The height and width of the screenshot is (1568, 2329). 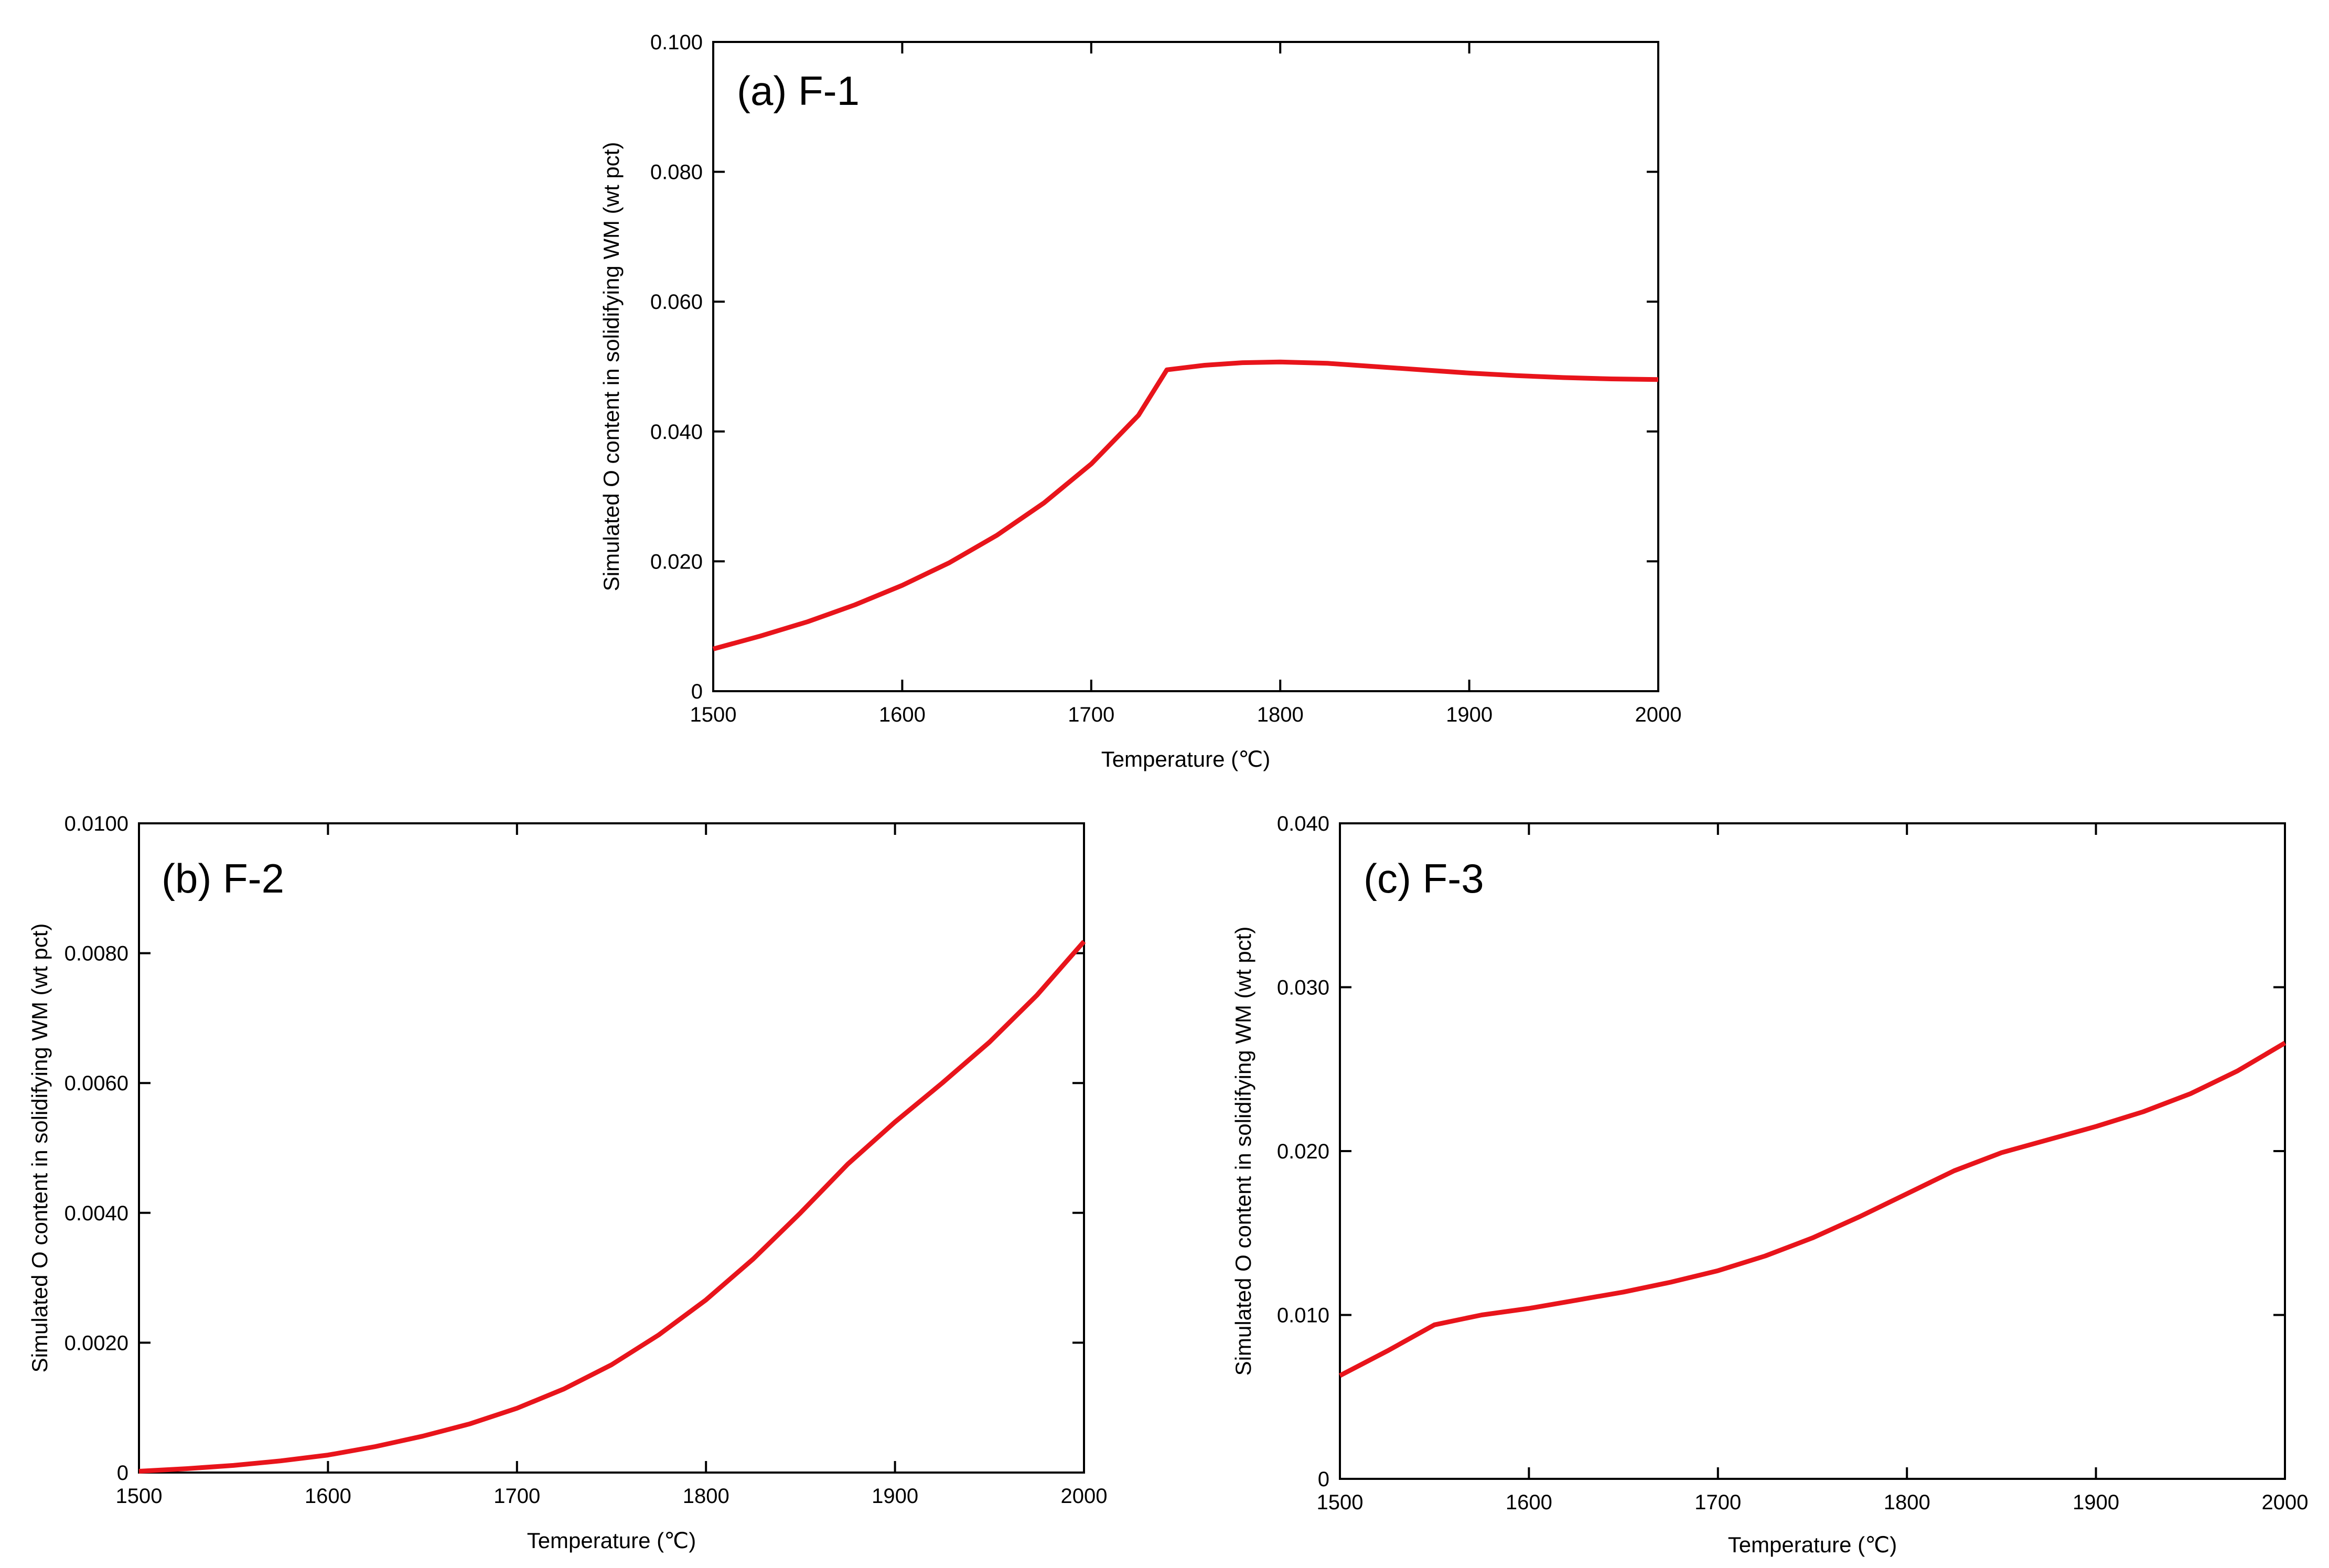 What do you see at coordinates (96, 1213) in the screenshot?
I see `y-tick-label: 0.0040` at bounding box center [96, 1213].